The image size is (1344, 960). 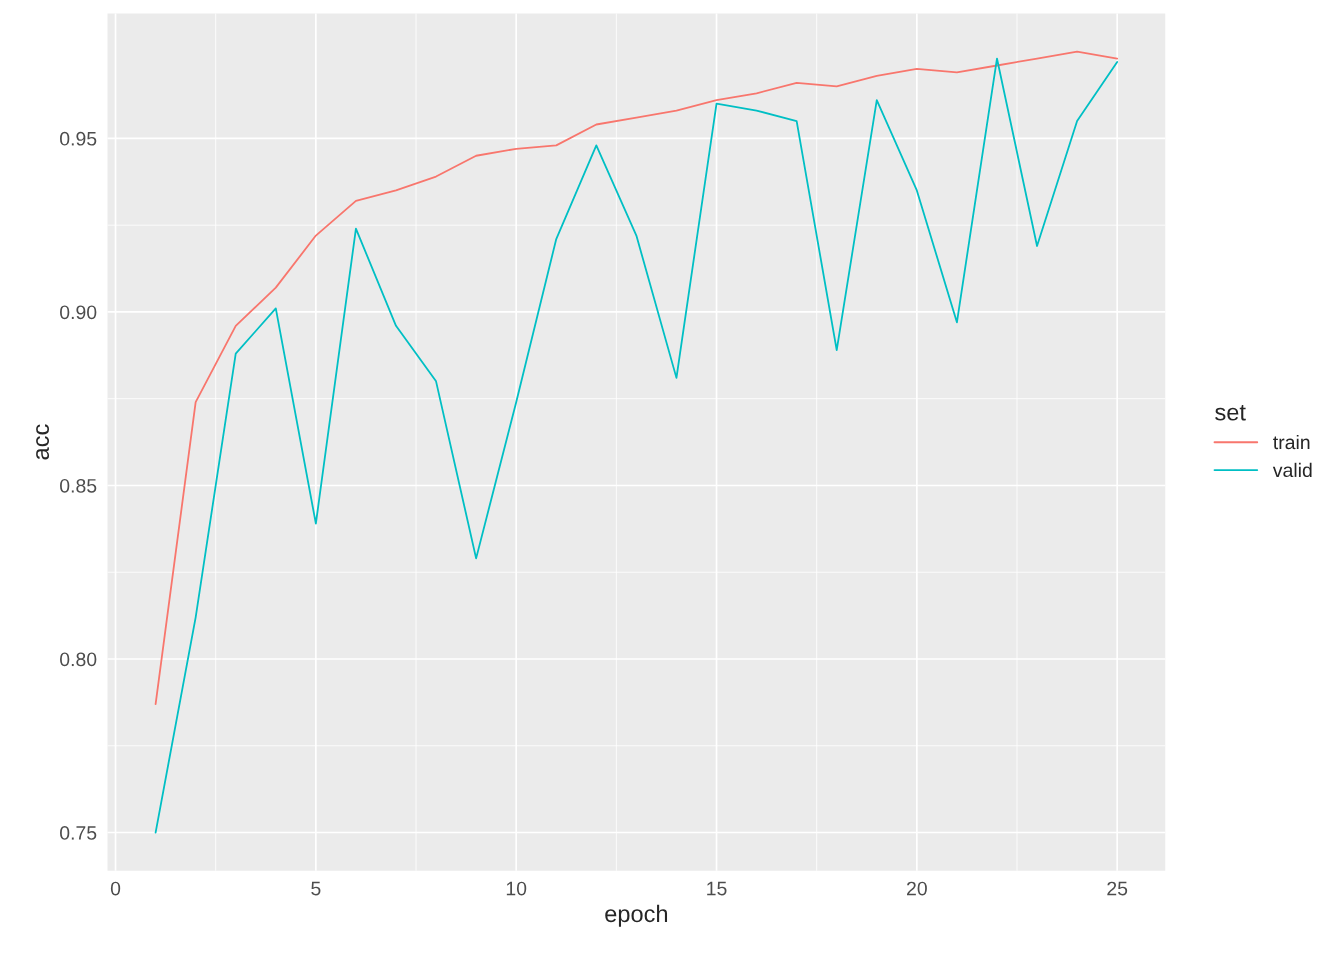 What do you see at coordinates (717, 888) in the screenshot?
I see `x-tick-label: 15` at bounding box center [717, 888].